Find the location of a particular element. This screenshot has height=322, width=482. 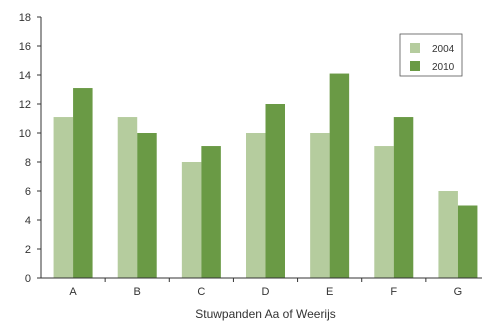

y-axis-ticks: 0 2 4 6 8 10 12 14 16 18 is located at coordinates (30, 148).